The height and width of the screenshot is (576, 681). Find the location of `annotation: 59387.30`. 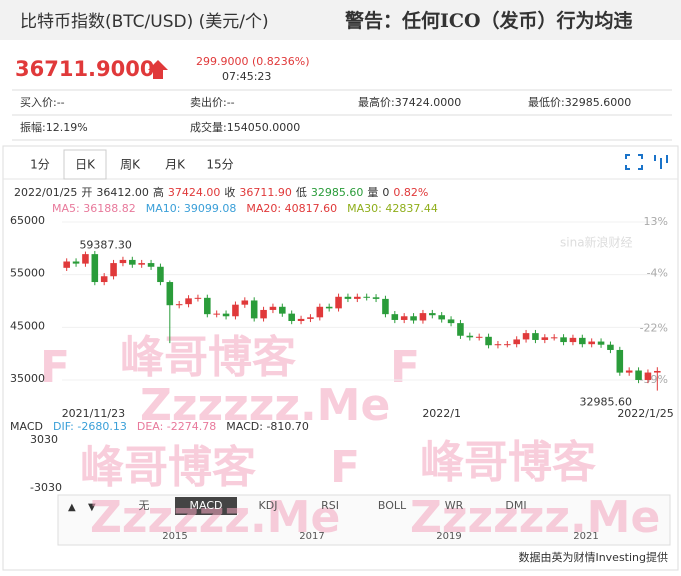

annotation: 59387.30 is located at coordinates (105, 245).